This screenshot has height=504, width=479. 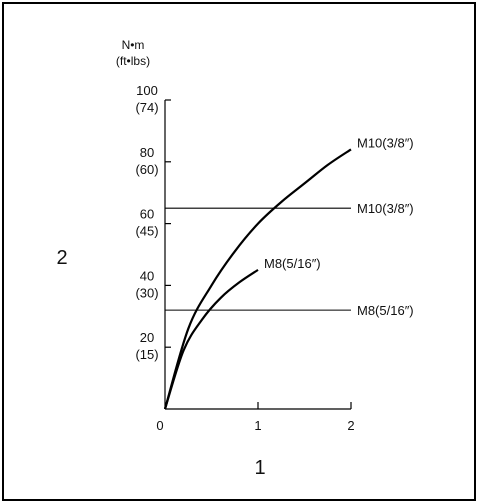 What do you see at coordinates (385, 208) in the screenshot?
I see `reference-line-label-0: M10(3/8″)` at bounding box center [385, 208].